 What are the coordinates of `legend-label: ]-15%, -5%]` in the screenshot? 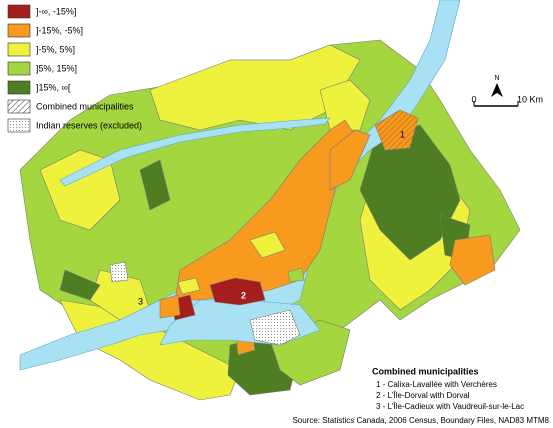 It's located at (59, 30).